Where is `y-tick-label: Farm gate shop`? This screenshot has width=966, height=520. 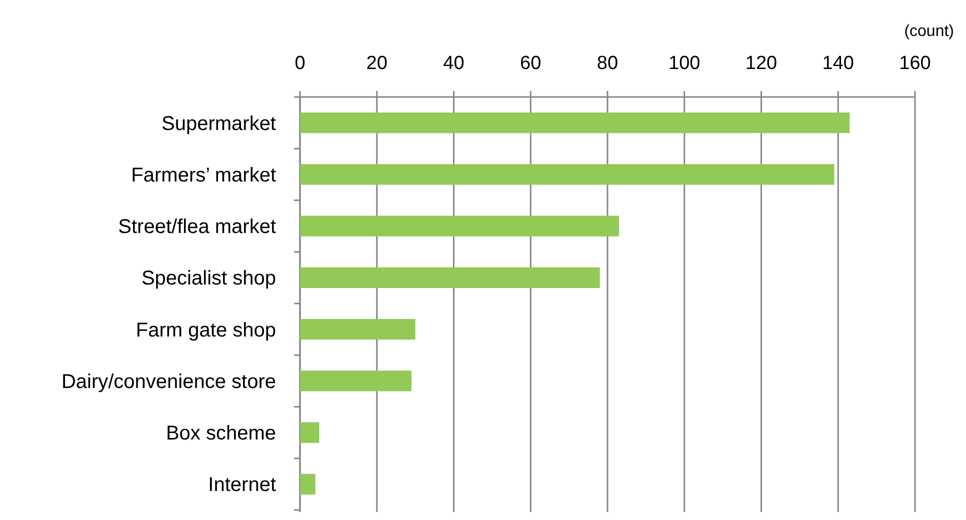
y-tick-label: Farm gate shop is located at coordinates (206, 330).